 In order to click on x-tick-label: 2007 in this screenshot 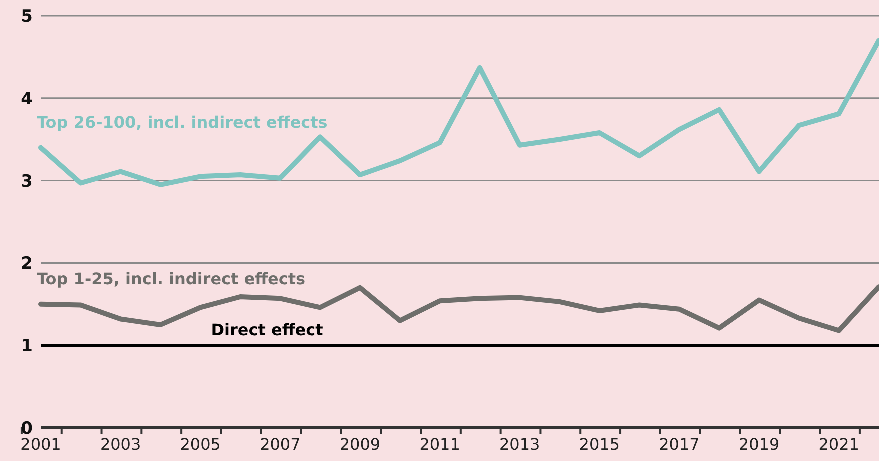, I will do `click(280, 444)`.